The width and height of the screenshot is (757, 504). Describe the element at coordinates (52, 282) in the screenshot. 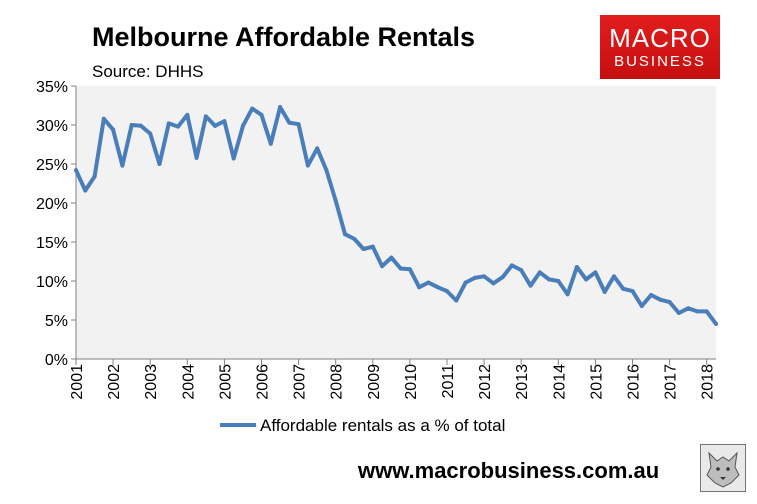

I see `y-tick-label: 10%` at that location.